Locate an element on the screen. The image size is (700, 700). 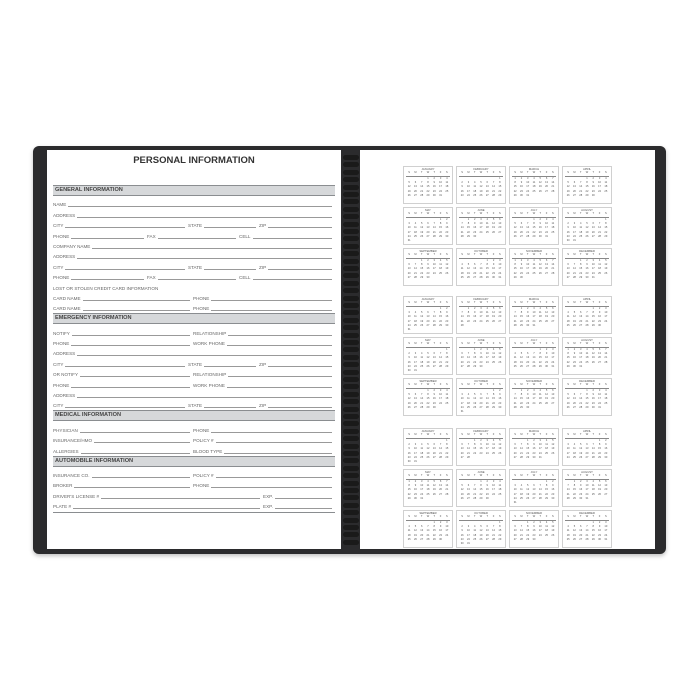
form-field: BROKER is located at coordinates (123, 484).